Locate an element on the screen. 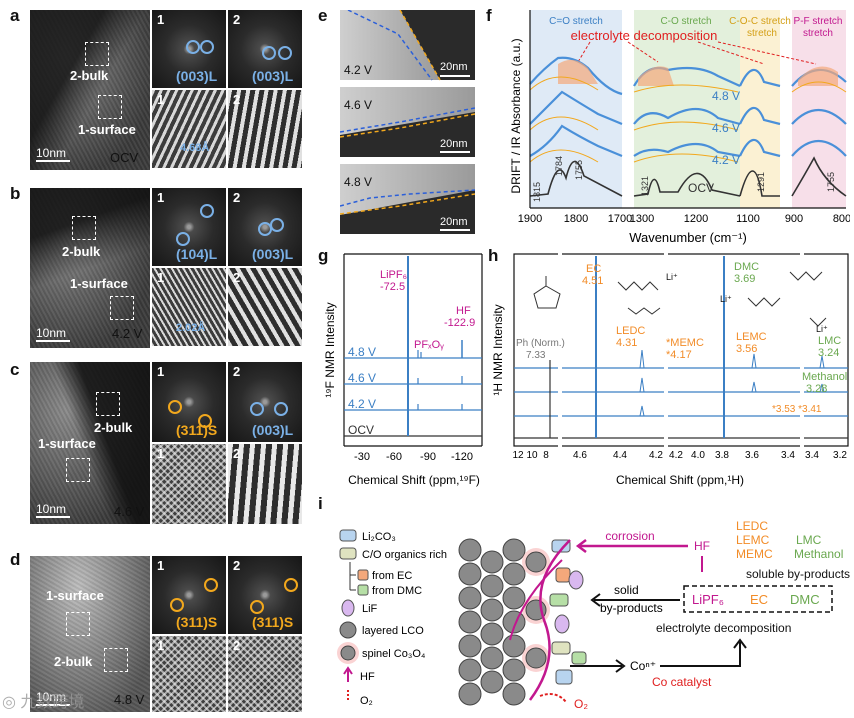  e-voltage-1: 4.2 V is located at coordinates (358, 70).